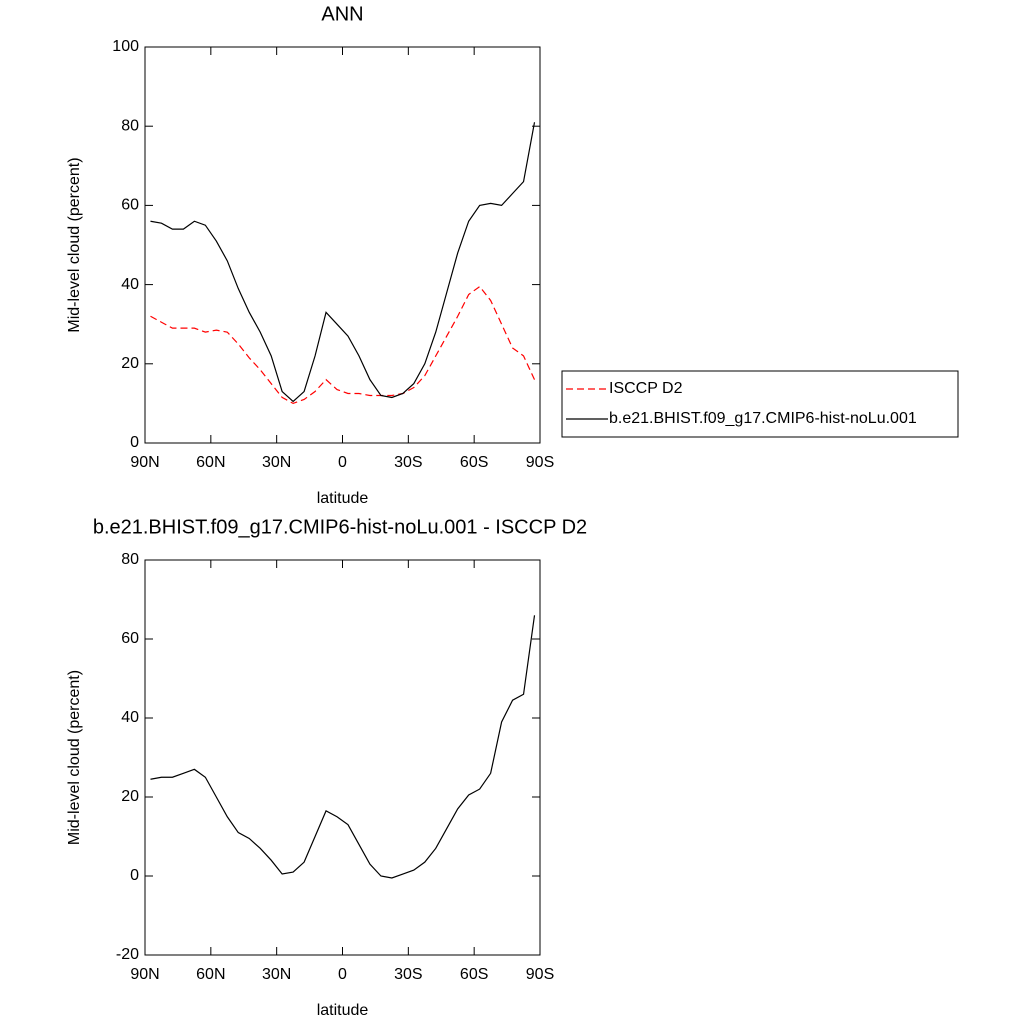 The width and height of the screenshot is (1024, 1024). Describe the element at coordinates (125, 46) in the screenshot. I see `y-tick-label: 100` at that location.